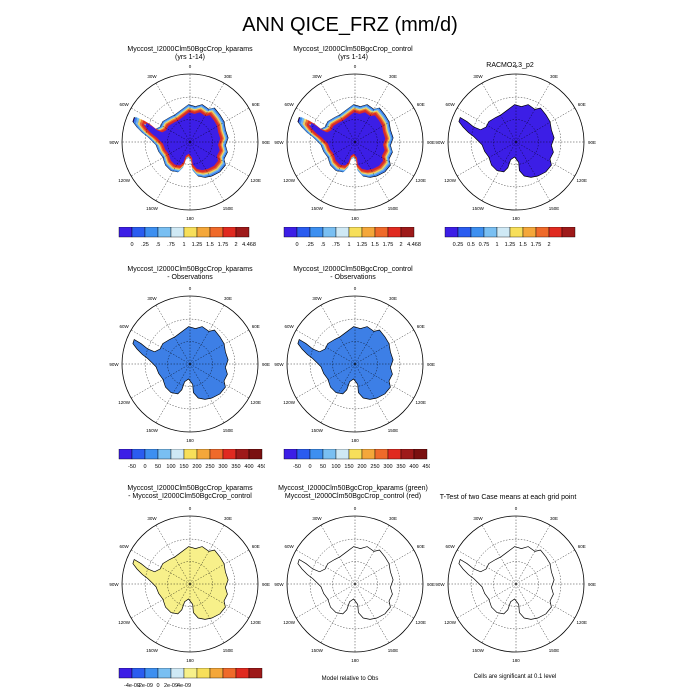  Describe the element at coordinates (171, 686) in the screenshot. I see `colorbar-tick-label: 2e-09` at that location.